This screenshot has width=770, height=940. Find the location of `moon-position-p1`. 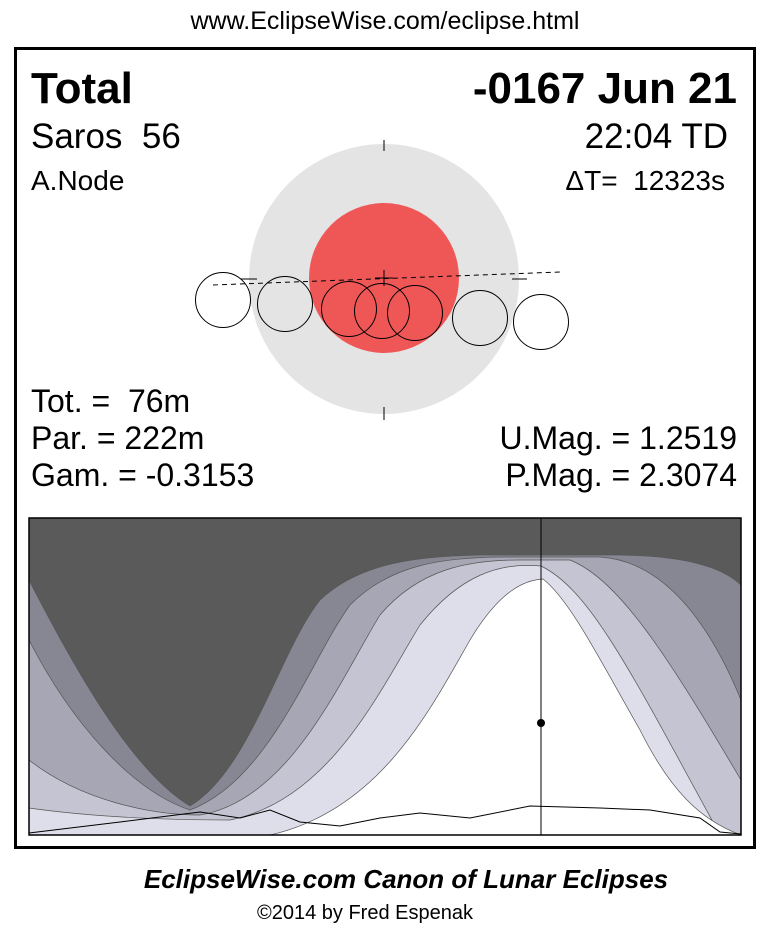

moon-position-p1 is located at coordinates (223, 300).